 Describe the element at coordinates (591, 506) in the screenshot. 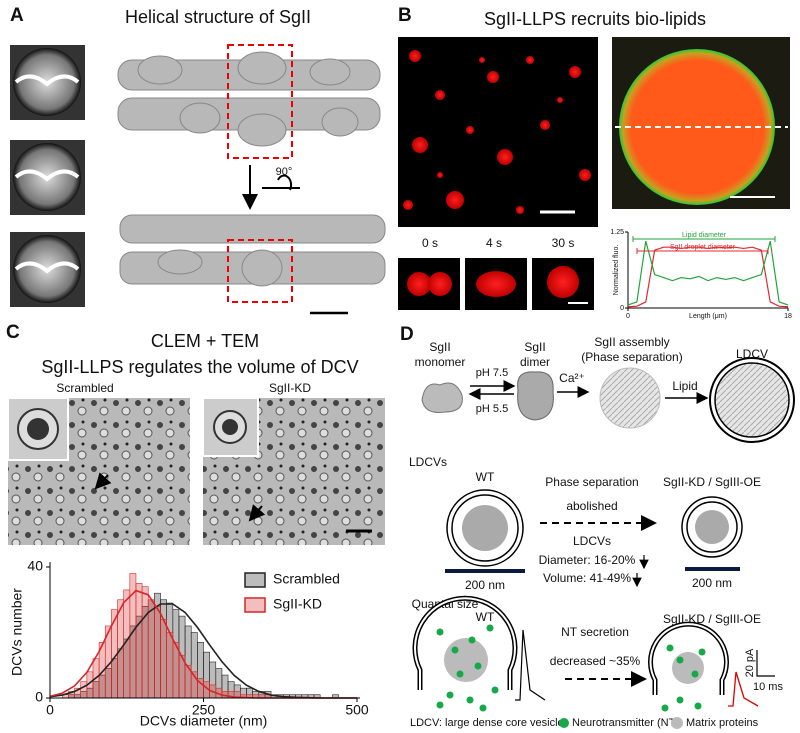

I see `phase-label: abolished` at that location.